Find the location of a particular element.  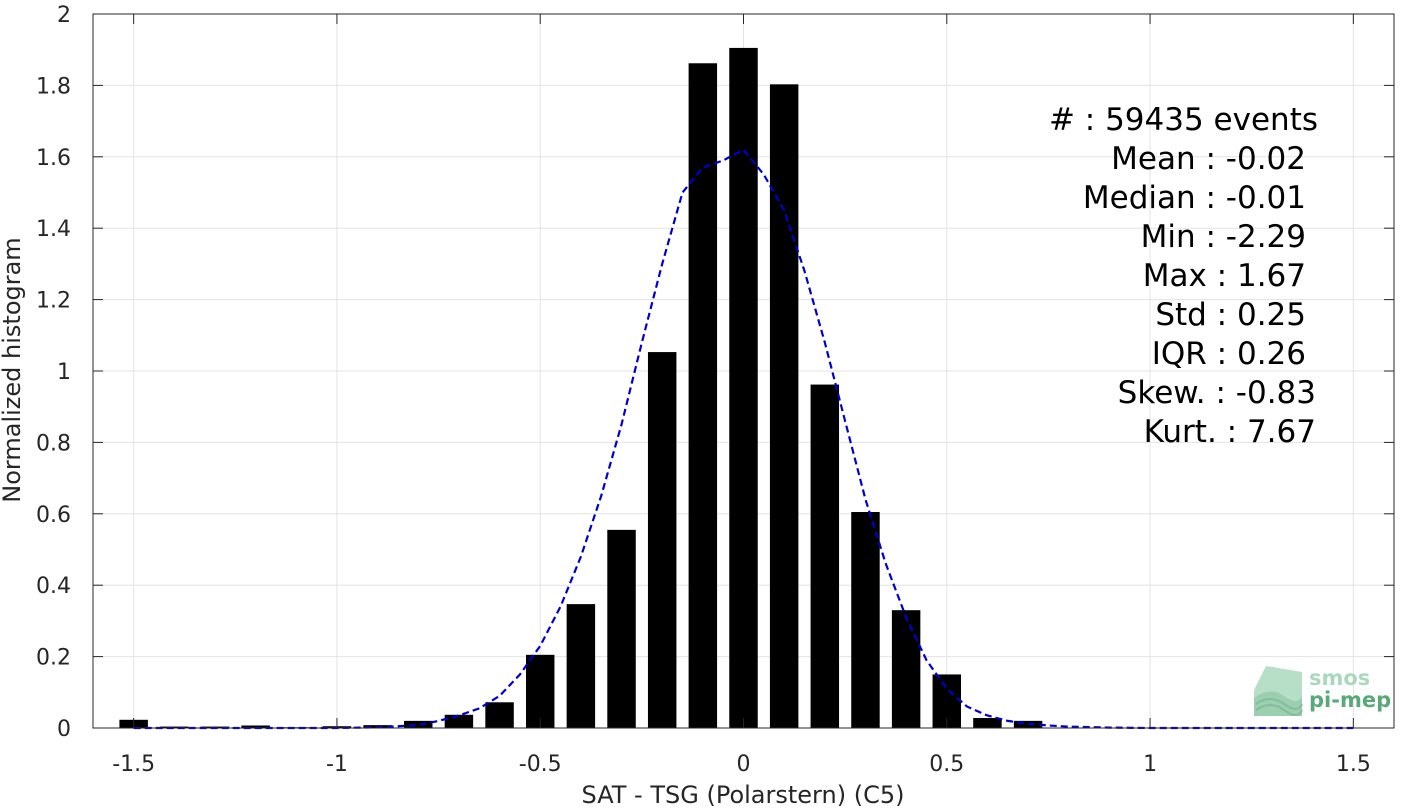

y-tick-label-4: 0.8 is located at coordinates (53, 443).